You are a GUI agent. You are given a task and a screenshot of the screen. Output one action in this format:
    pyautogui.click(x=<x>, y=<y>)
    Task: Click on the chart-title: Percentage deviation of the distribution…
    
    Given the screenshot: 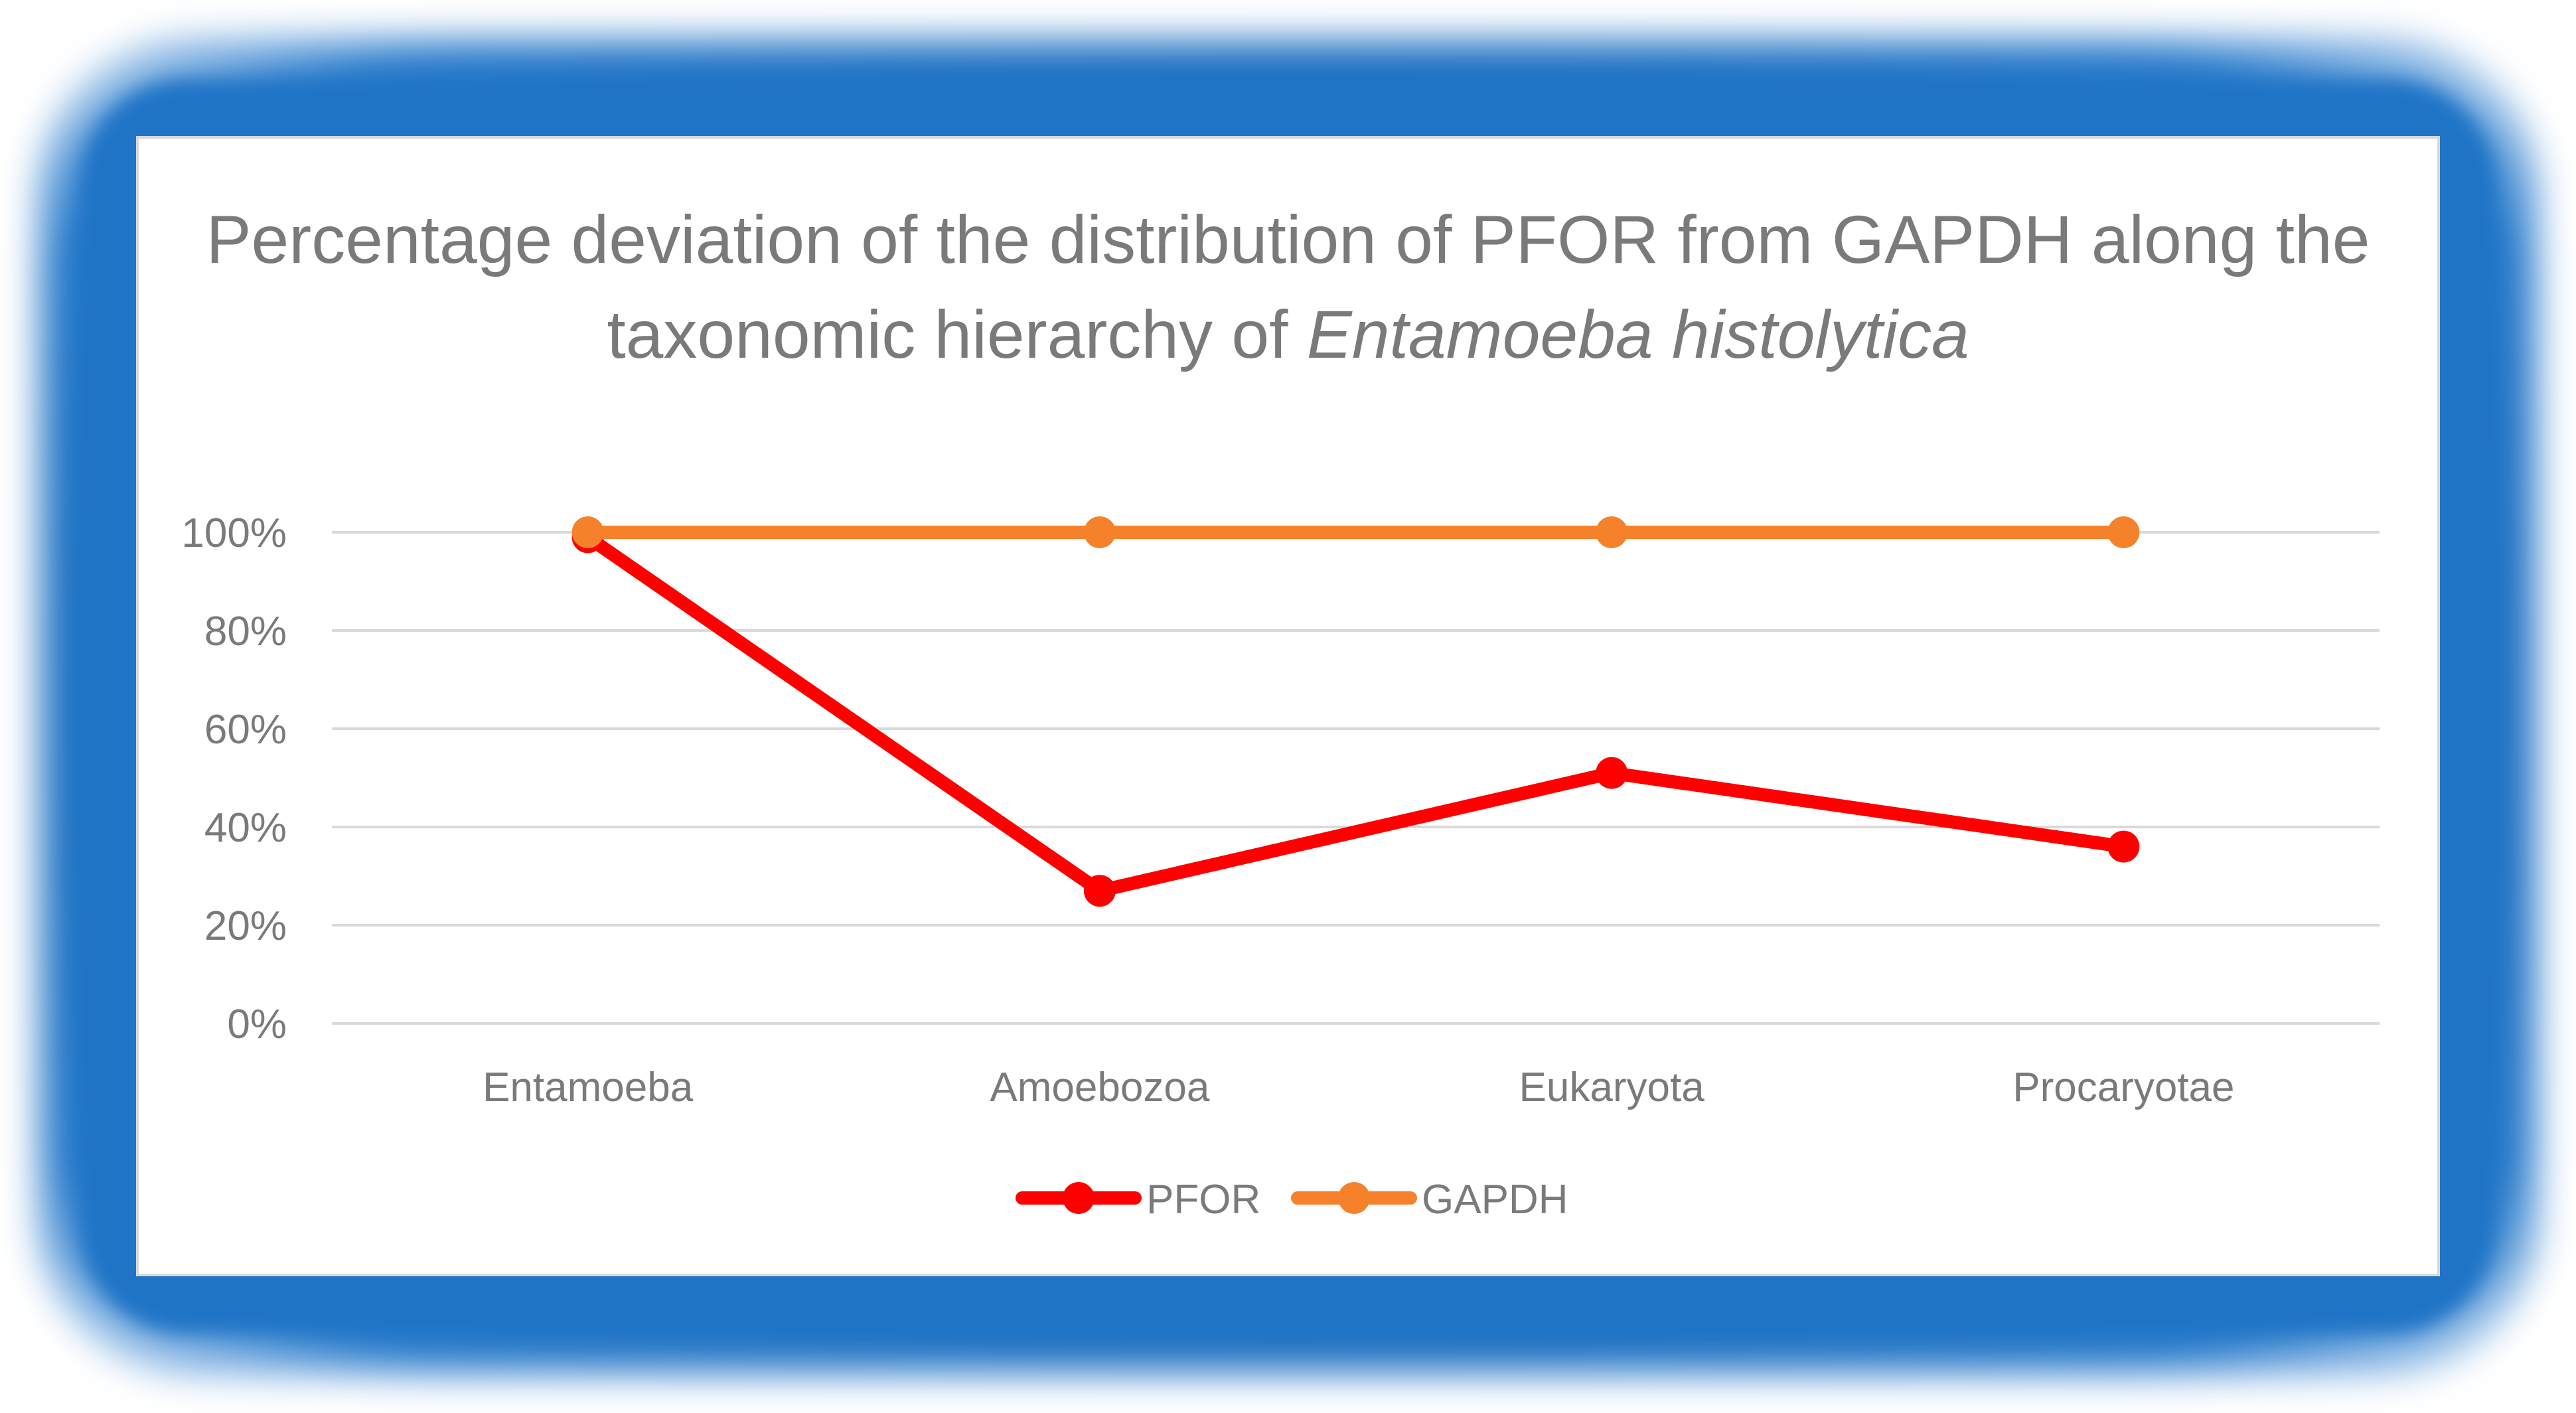 What is the action you would take?
    pyautogui.click(x=1288, y=287)
    